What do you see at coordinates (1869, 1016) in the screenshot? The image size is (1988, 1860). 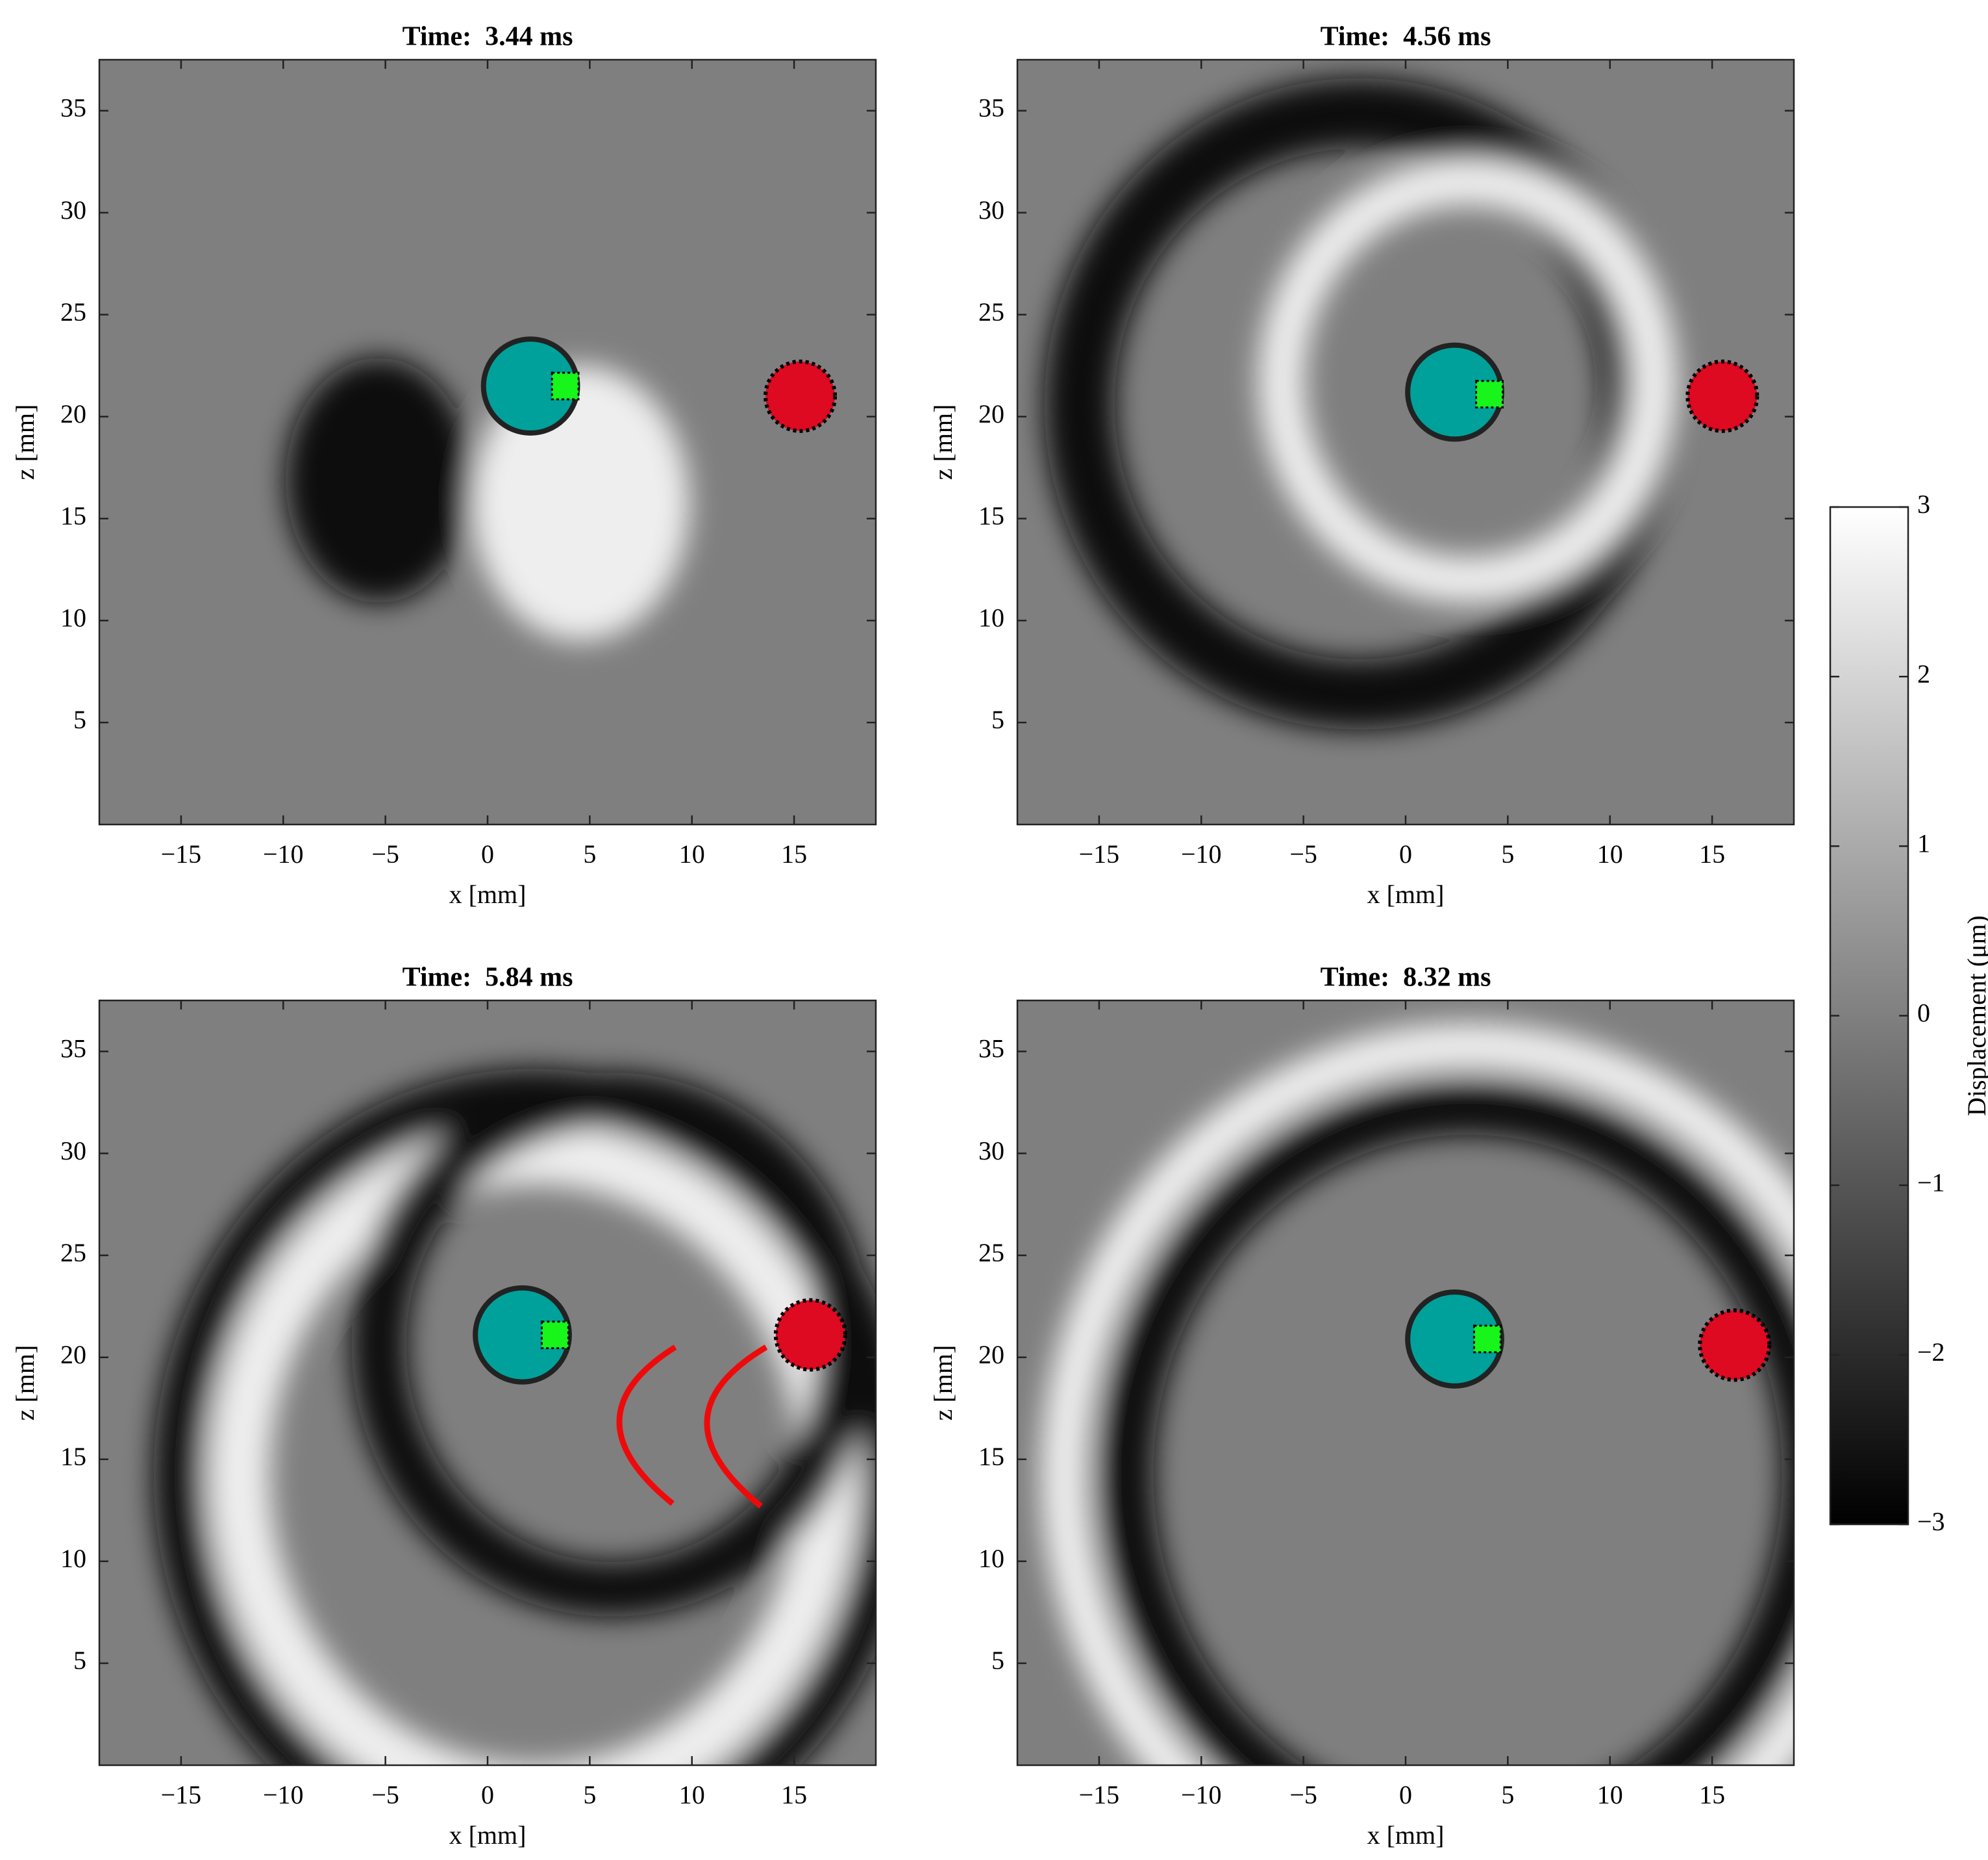 I see `colorbar-gradient` at bounding box center [1869, 1016].